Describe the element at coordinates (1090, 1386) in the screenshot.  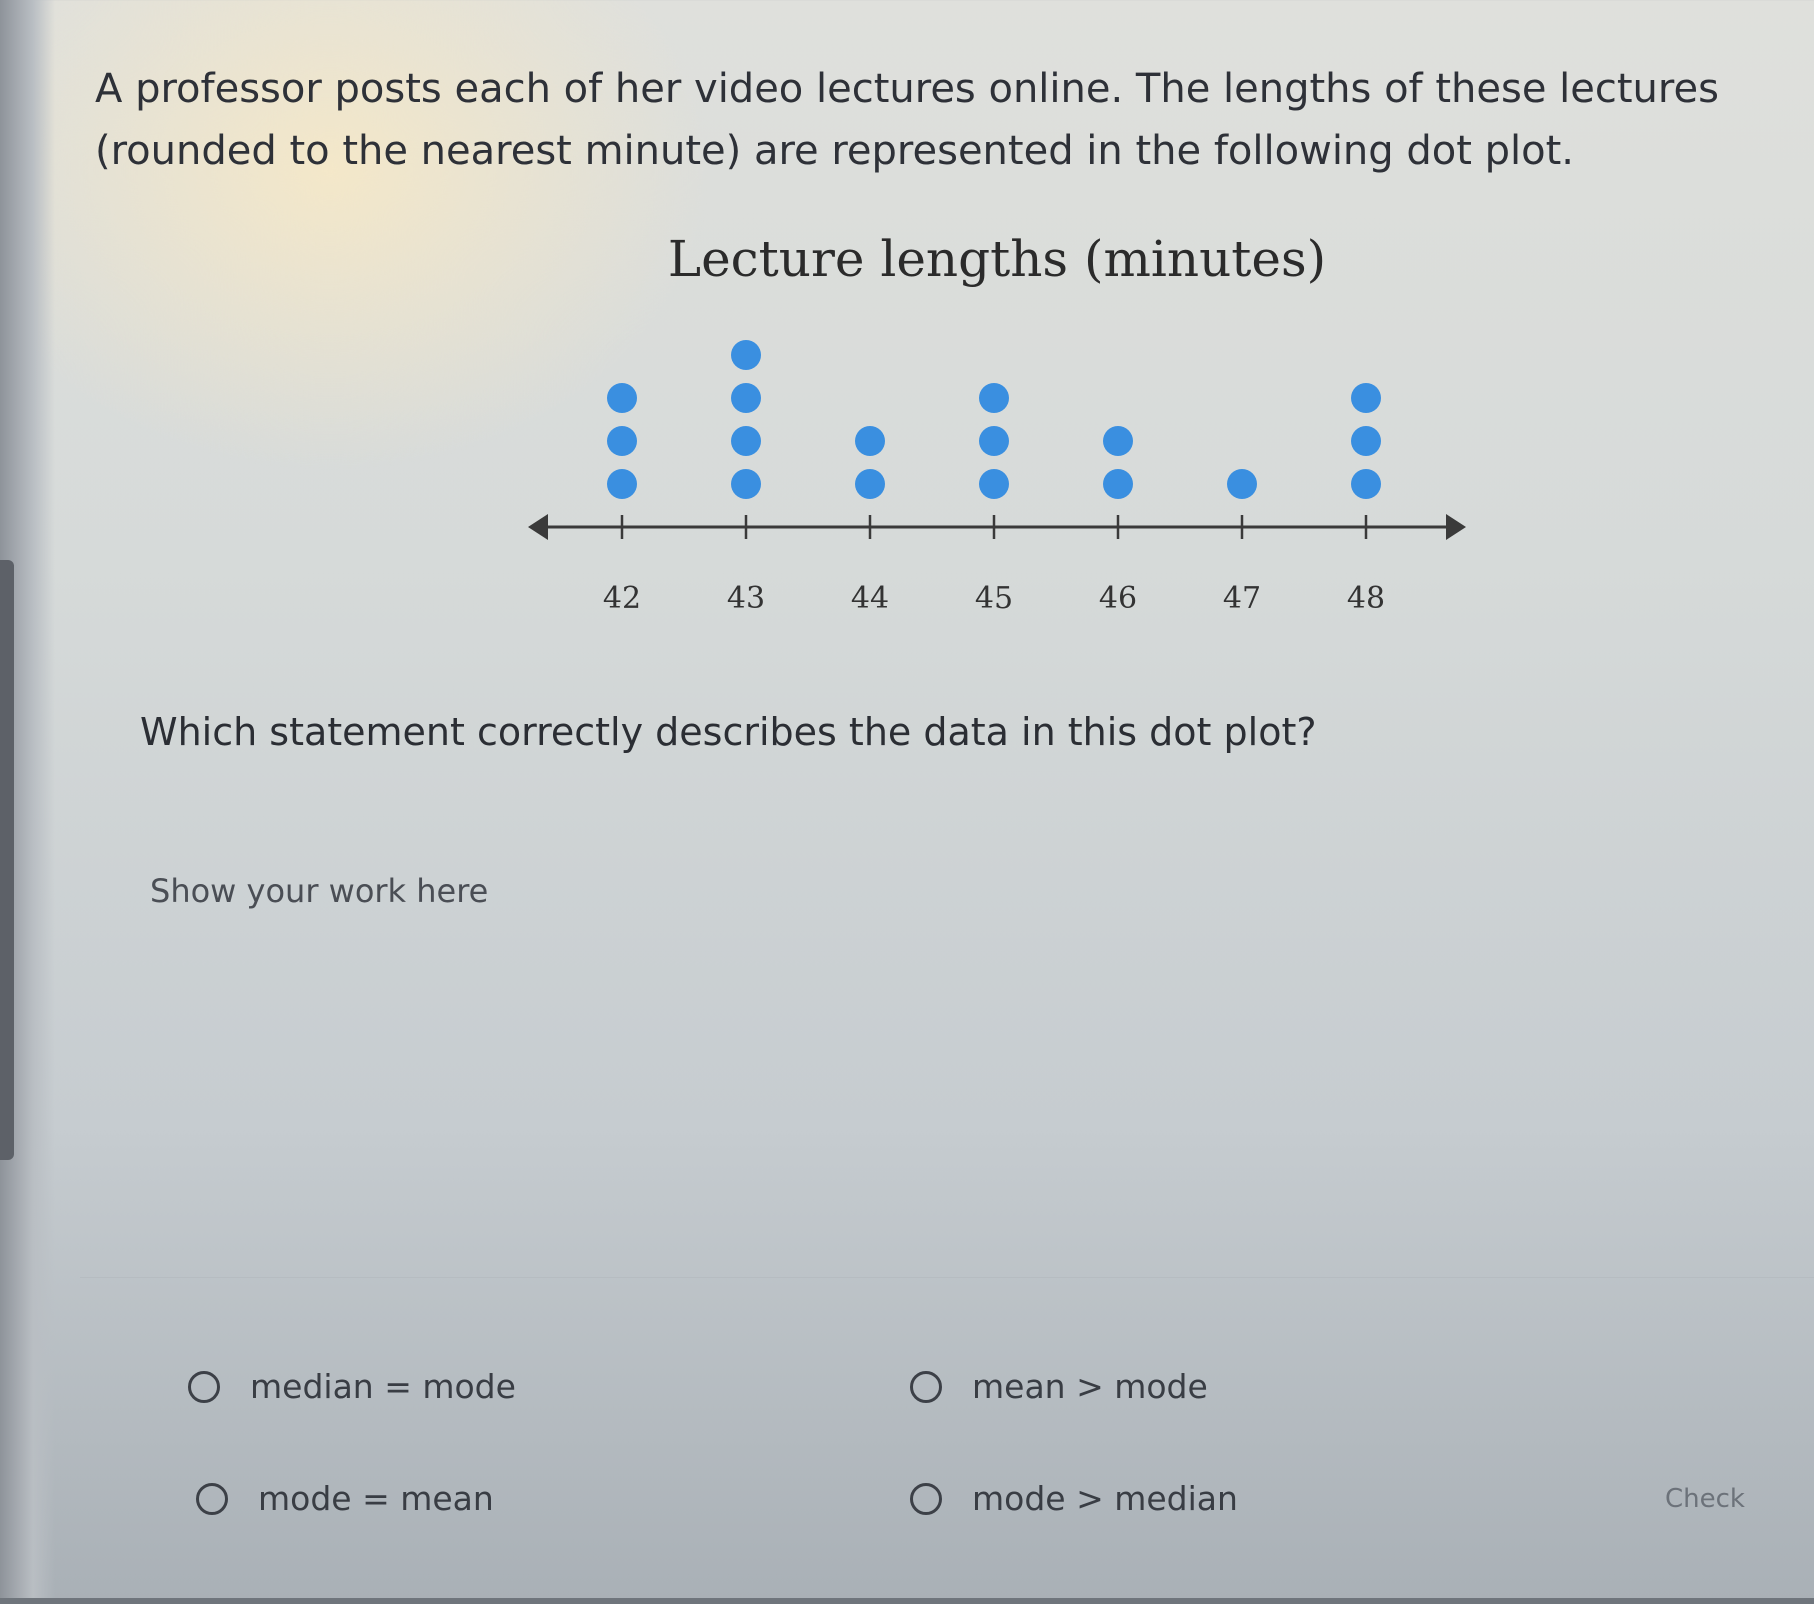
I see `option-label: mean > mode` at that location.